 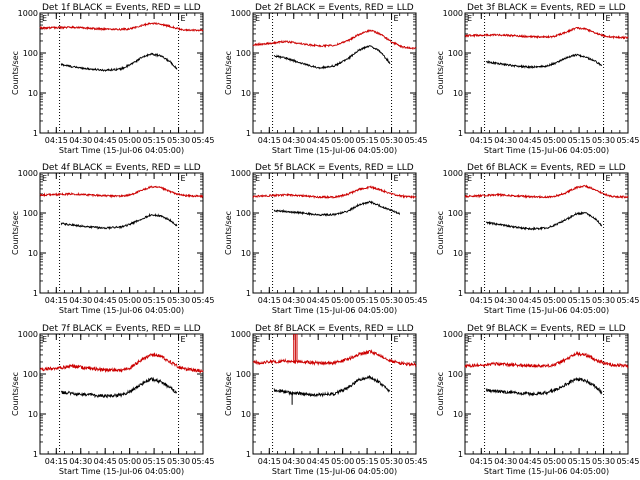 What do you see at coordinates (546, 329) in the screenshot?
I see `panel-title: Det 9f BLACK = Events, RED = LLD` at bounding box center [546, 329].